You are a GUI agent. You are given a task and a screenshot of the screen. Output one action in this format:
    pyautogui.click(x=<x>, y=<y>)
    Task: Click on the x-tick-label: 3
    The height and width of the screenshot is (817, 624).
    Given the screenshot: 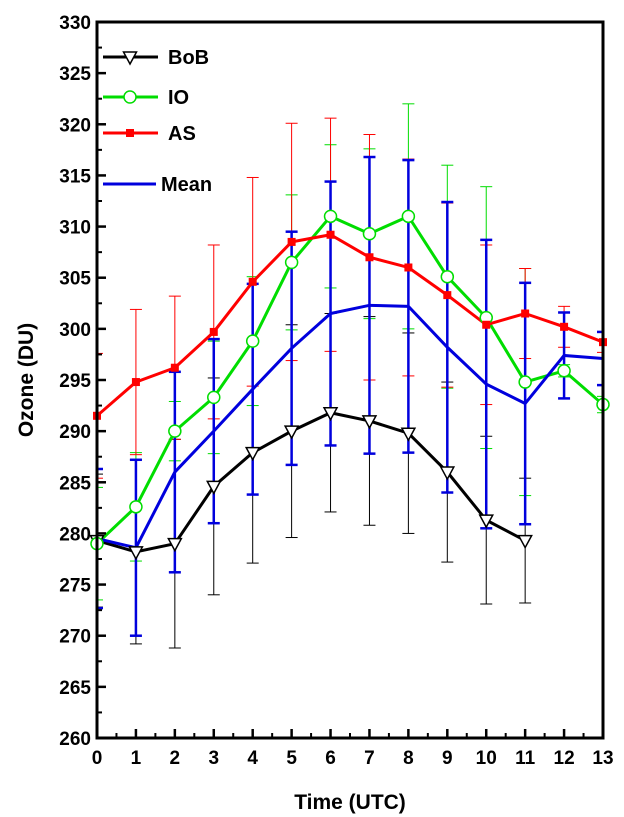 What is the action you would take?
    pyautogui.click(x=213, y=758)
    